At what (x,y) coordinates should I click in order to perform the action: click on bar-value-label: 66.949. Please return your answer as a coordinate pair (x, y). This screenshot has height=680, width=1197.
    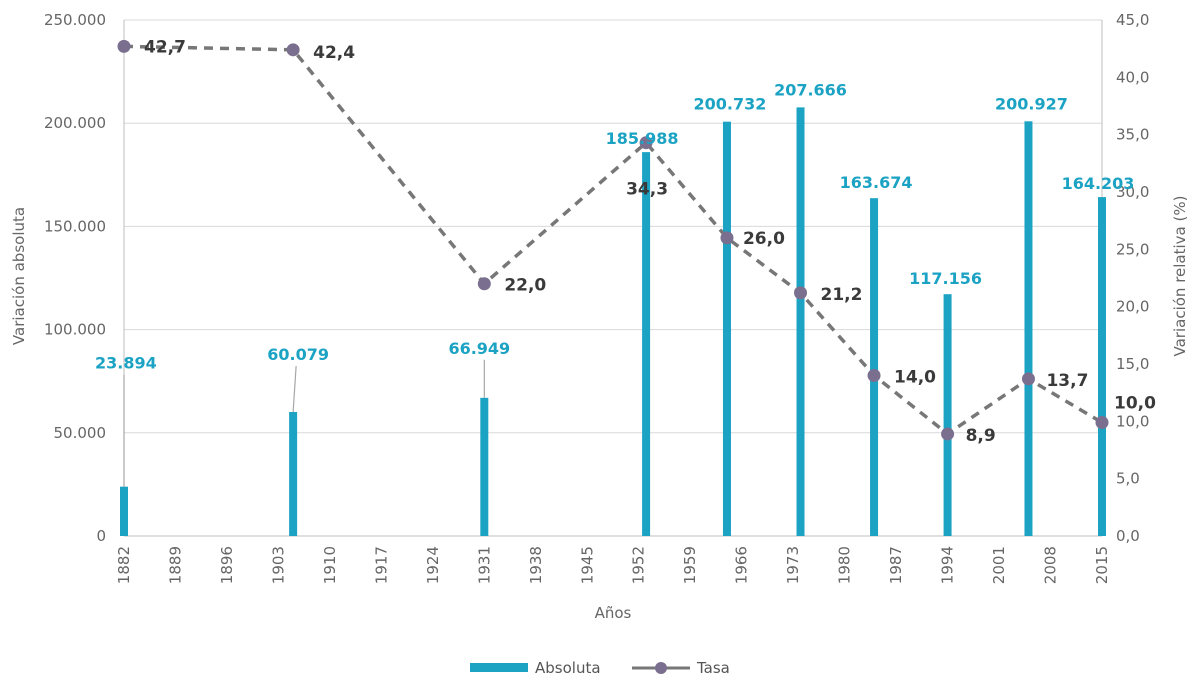
    Looking at the image, I should click on (479, 348).